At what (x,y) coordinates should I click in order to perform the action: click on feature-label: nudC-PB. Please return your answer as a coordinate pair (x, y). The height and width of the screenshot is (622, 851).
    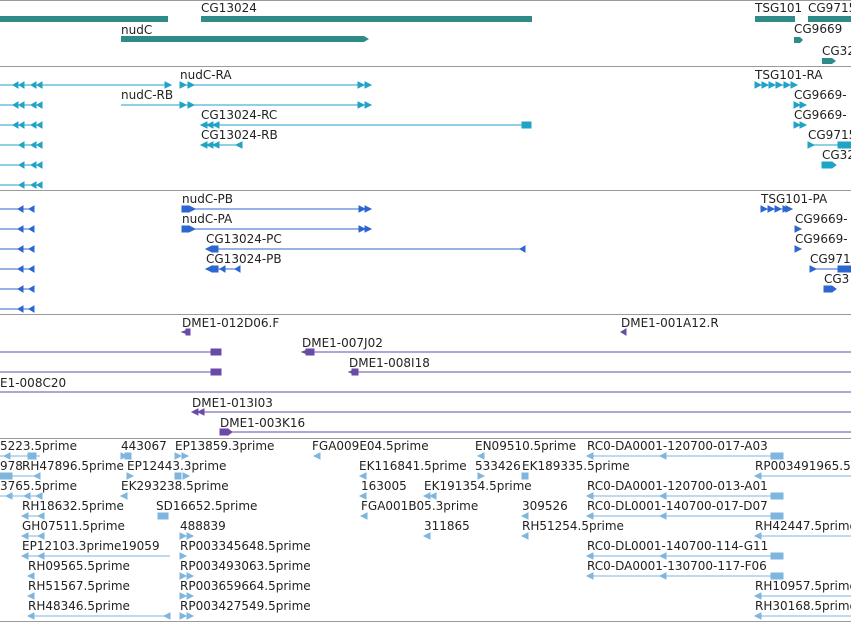
    Looking at the image, I should click on (208, 199).